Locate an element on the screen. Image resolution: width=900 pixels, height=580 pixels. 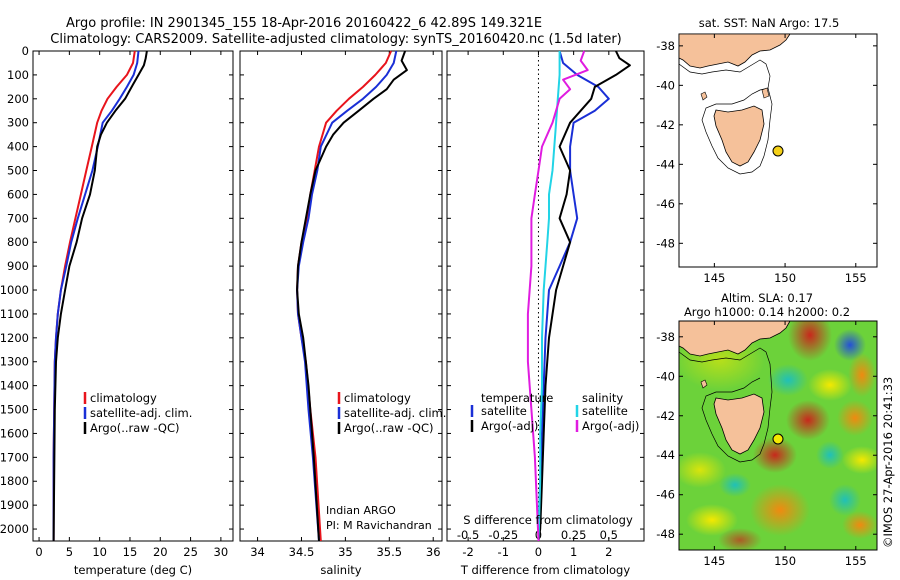
s-tick-label: -0.25 is located at coordinates (503, 535).